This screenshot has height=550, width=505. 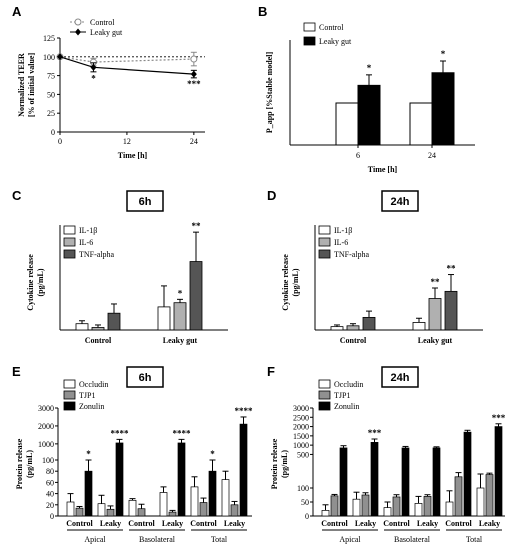 I want to click on panel-f-y-tick-label: 3000, so click(x=301, y=408).